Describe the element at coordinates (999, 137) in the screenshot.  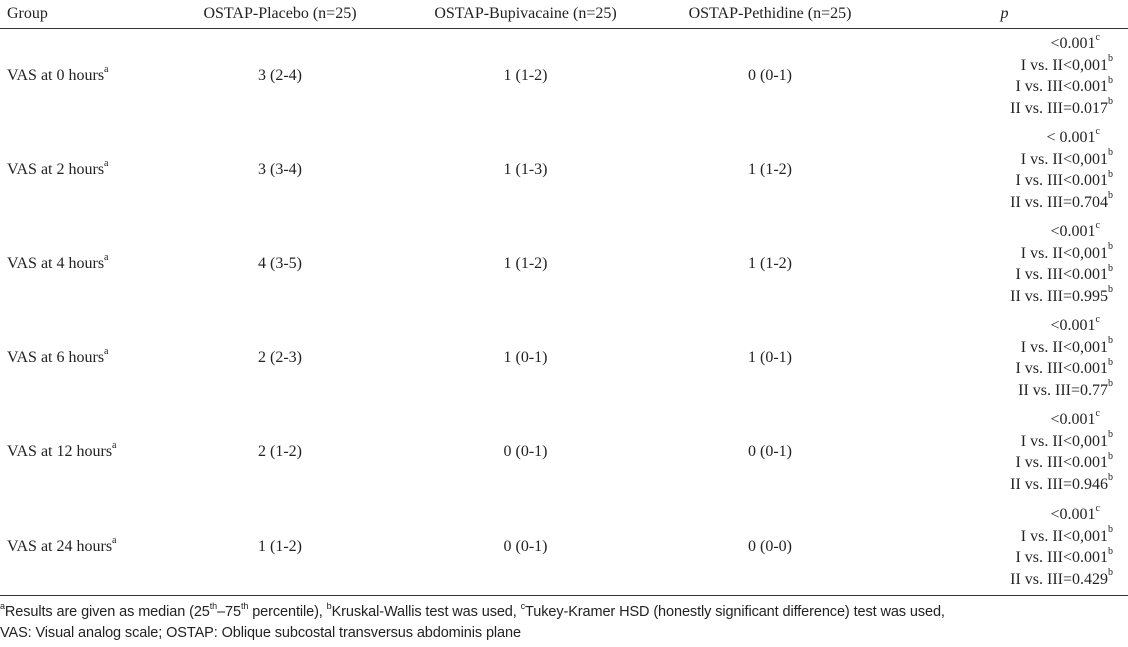
I see `p-value-line: < 0.001c` at that location.